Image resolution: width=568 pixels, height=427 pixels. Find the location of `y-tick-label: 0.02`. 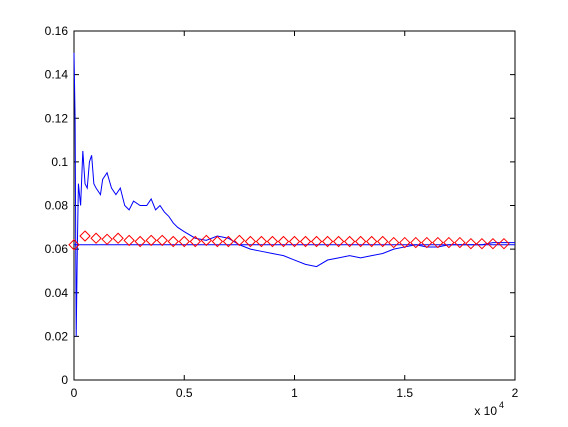

y-tick-label: 0.02 is located at coordinates (57, 336).